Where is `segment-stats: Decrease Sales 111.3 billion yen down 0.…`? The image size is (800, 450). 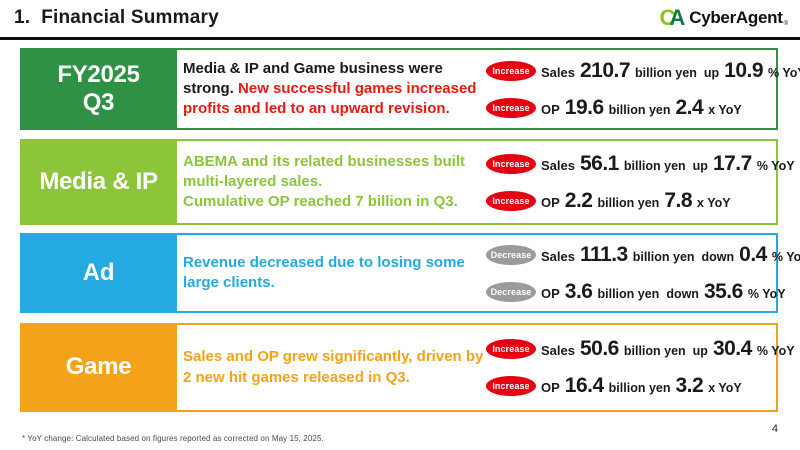
segment-stats: Decrease Sales 111.3 billion yen down 0.… is located at coordinates (643, 273).